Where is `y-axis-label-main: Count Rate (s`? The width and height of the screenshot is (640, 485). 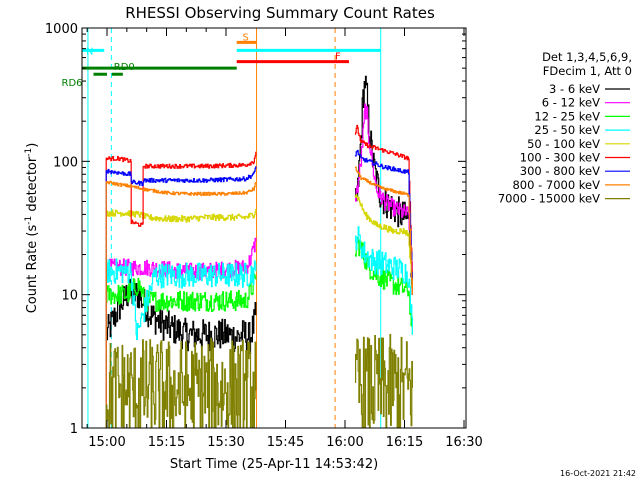 y-axis-label-main: Count Rate (s is located at coordinates (32, 269).